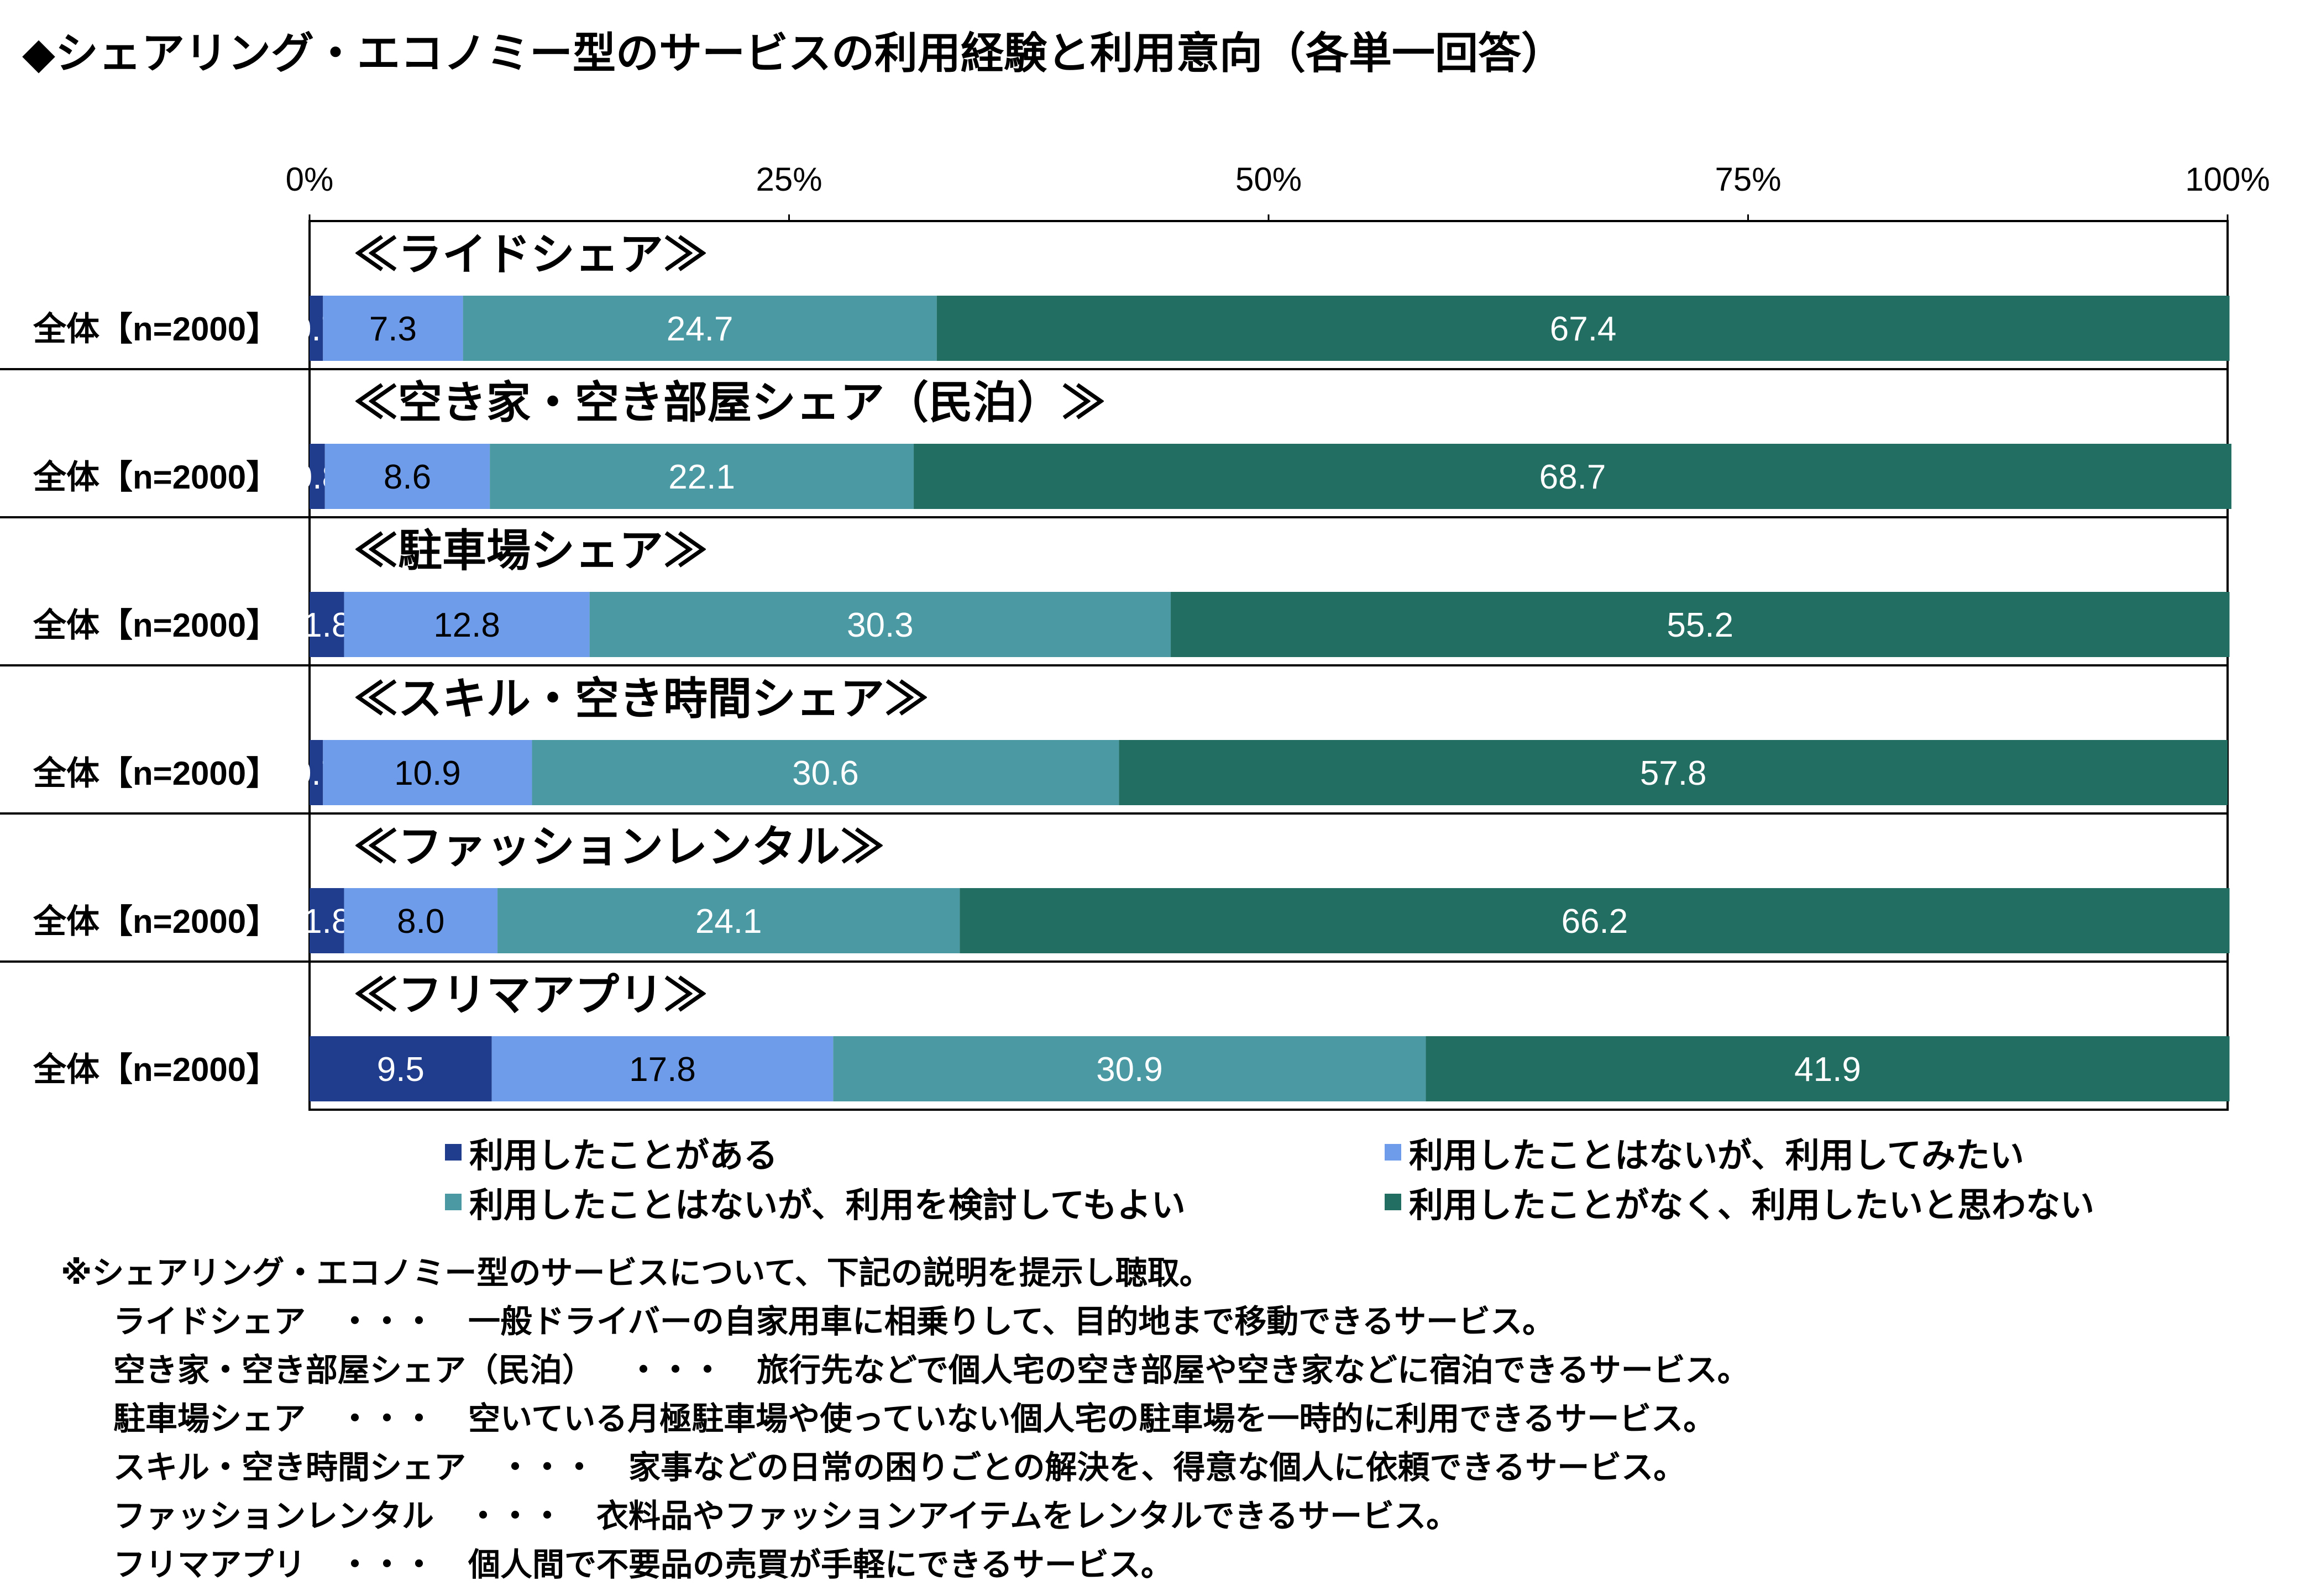  I want to click on data-label: 9.5, so click(401, 1070).